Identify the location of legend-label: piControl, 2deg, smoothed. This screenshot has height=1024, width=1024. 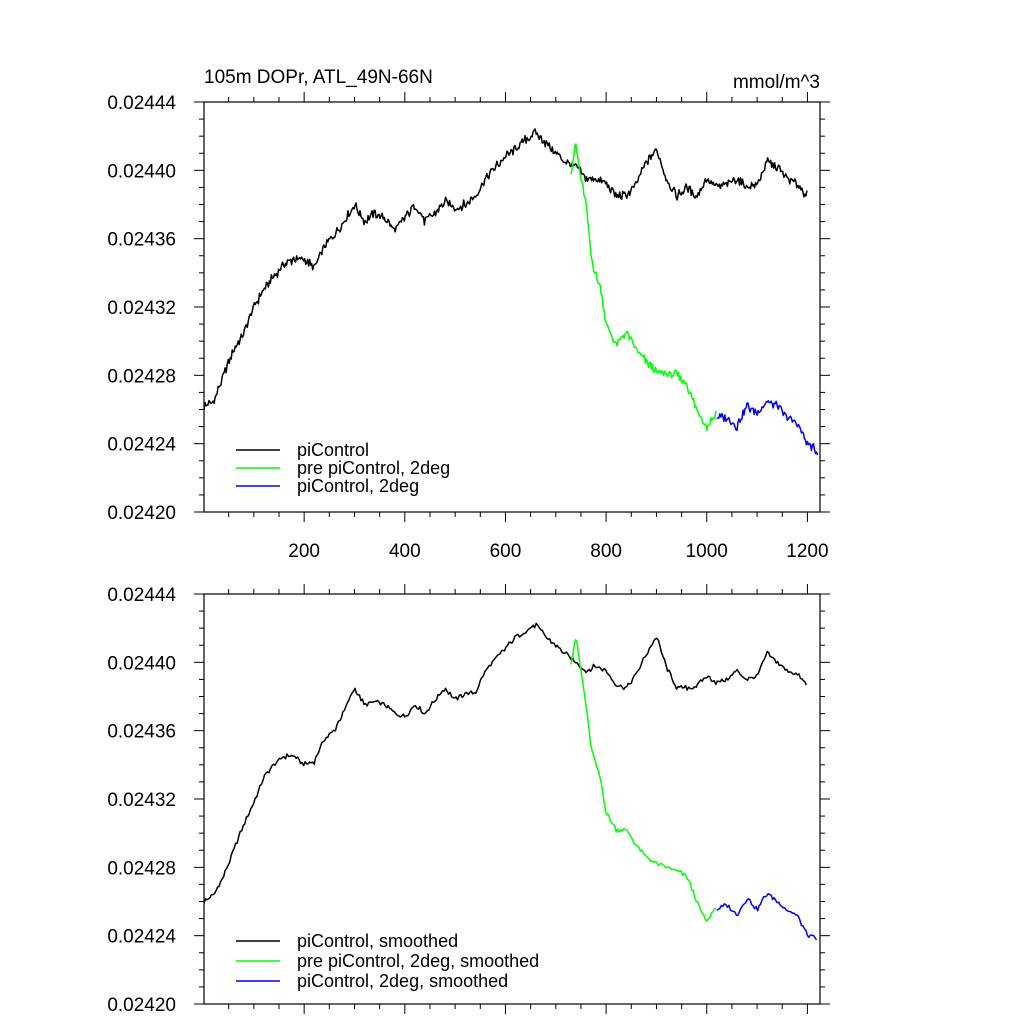
(402, 981).